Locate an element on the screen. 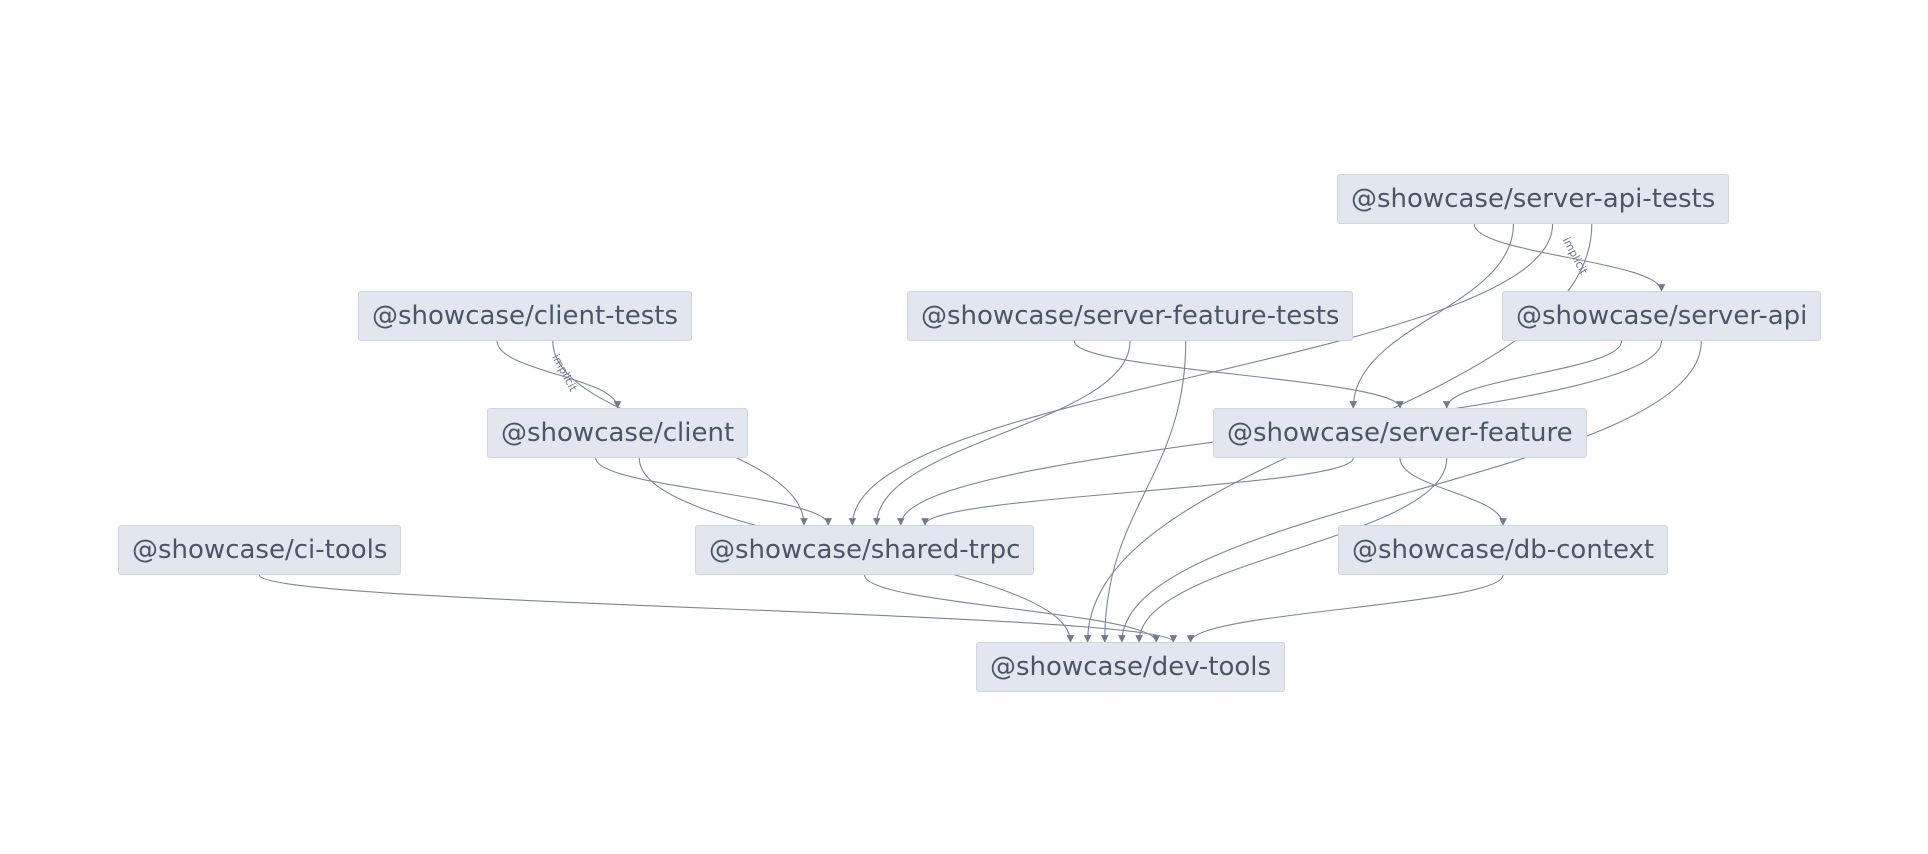 The height and width of the screenshot is (854, 1928). node-dev-tools: @showcase/dev-tools is located at coordinates (1131, 667).